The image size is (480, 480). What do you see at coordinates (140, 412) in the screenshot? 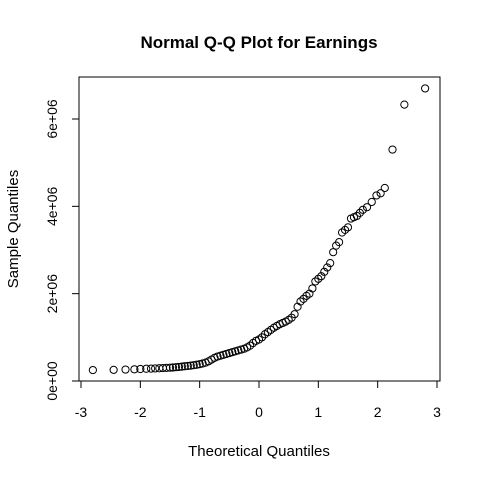
I see `x-tick-label: -2` at bounding box center [140, 412].